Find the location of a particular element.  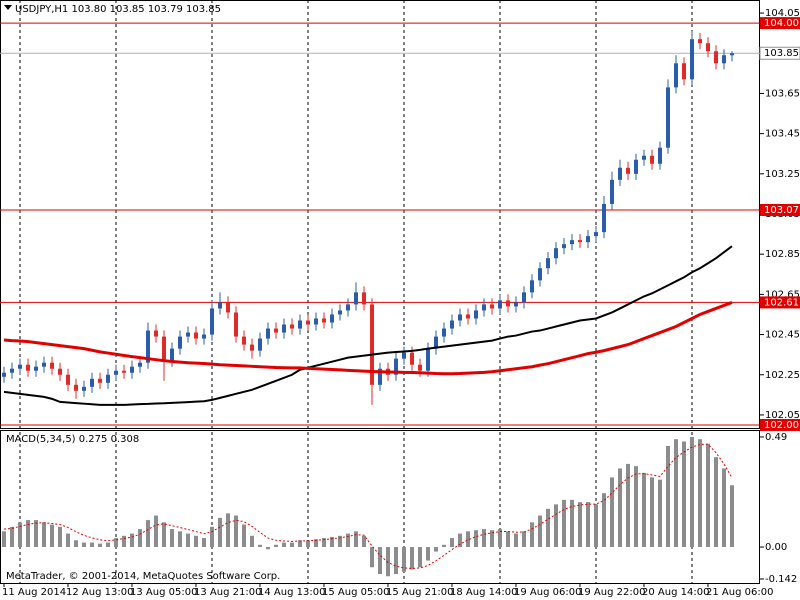

y-tick-label: 103.45 is located at coordinates (782, 134).